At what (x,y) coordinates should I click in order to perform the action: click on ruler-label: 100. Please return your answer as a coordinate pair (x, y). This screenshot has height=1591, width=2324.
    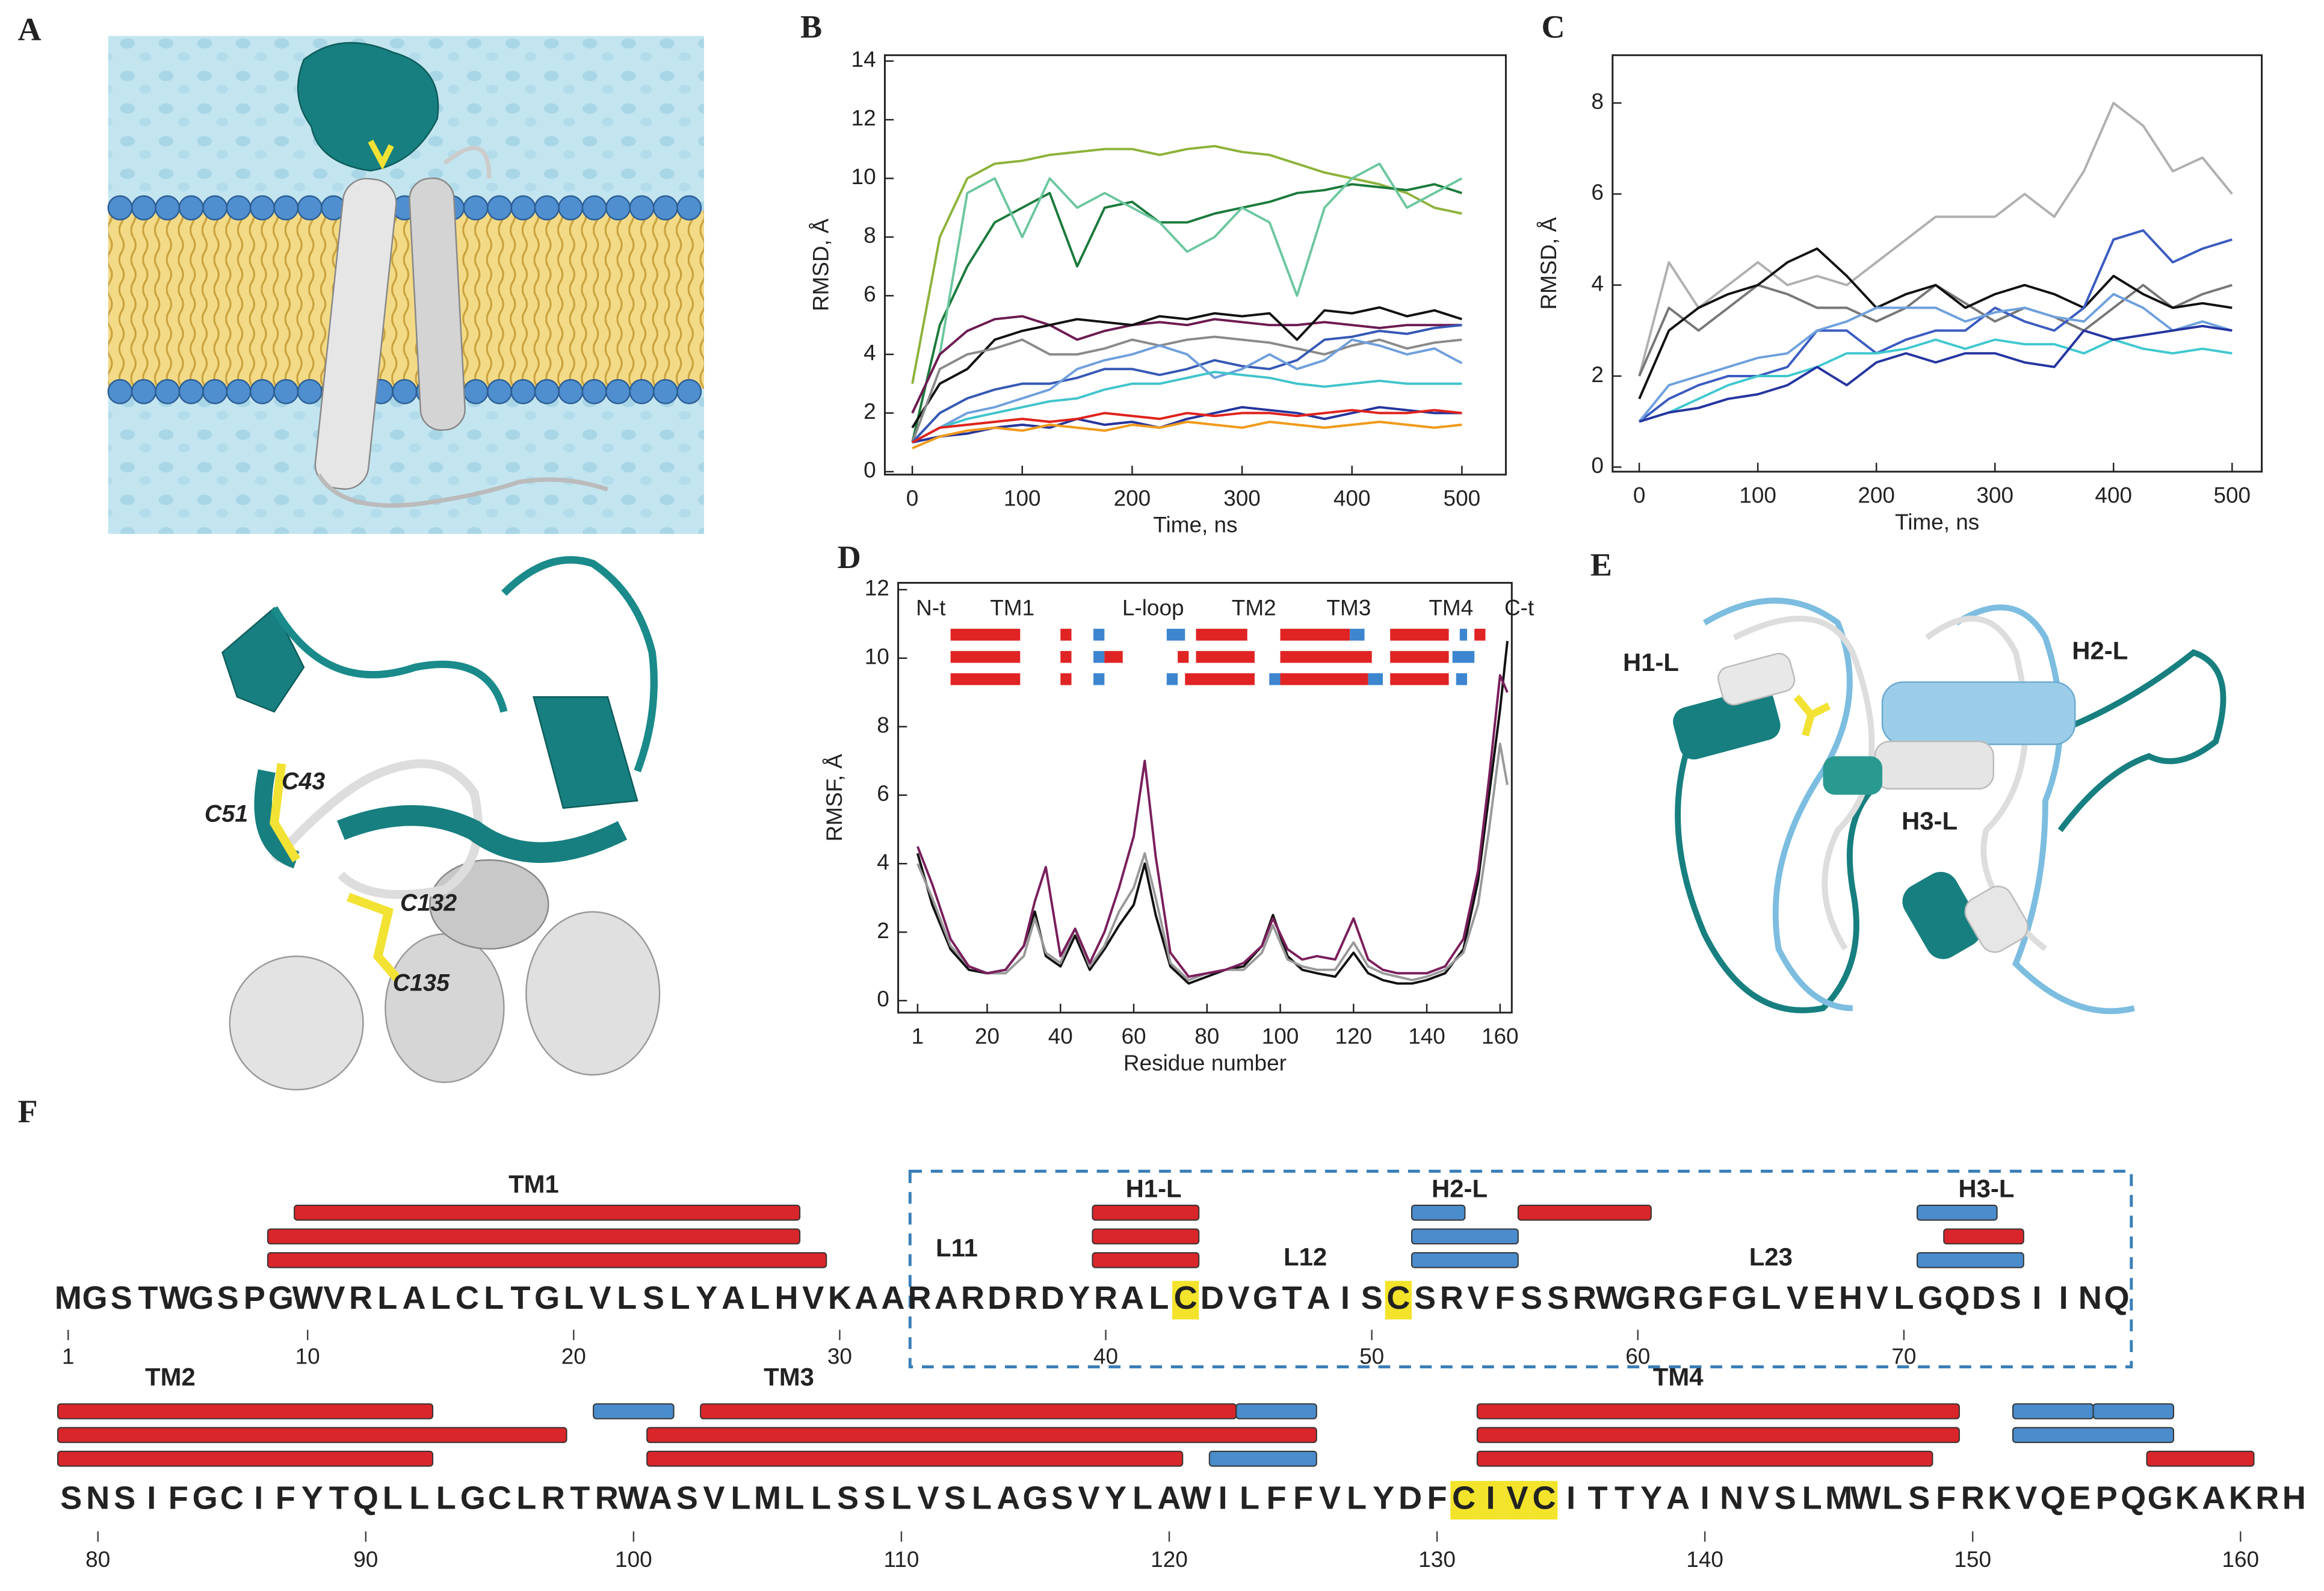
    Looking at the image, I should click on (633, 1559).